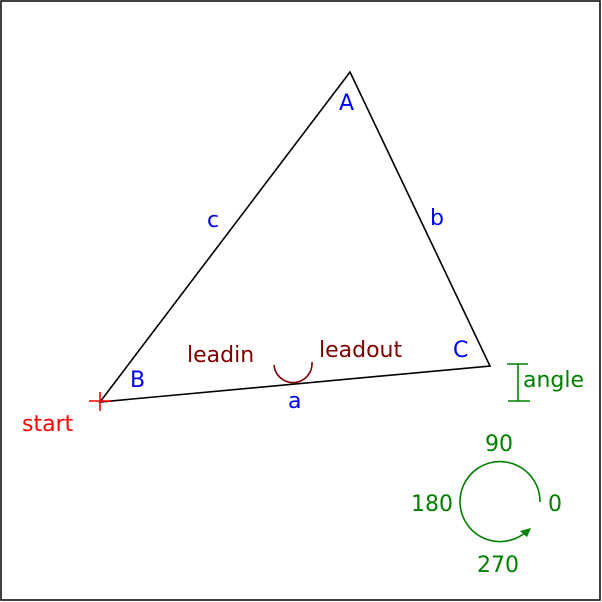  Describe the element at coordinates (294, 401) in the screenshot. I see `side-label-a: a` at that location.